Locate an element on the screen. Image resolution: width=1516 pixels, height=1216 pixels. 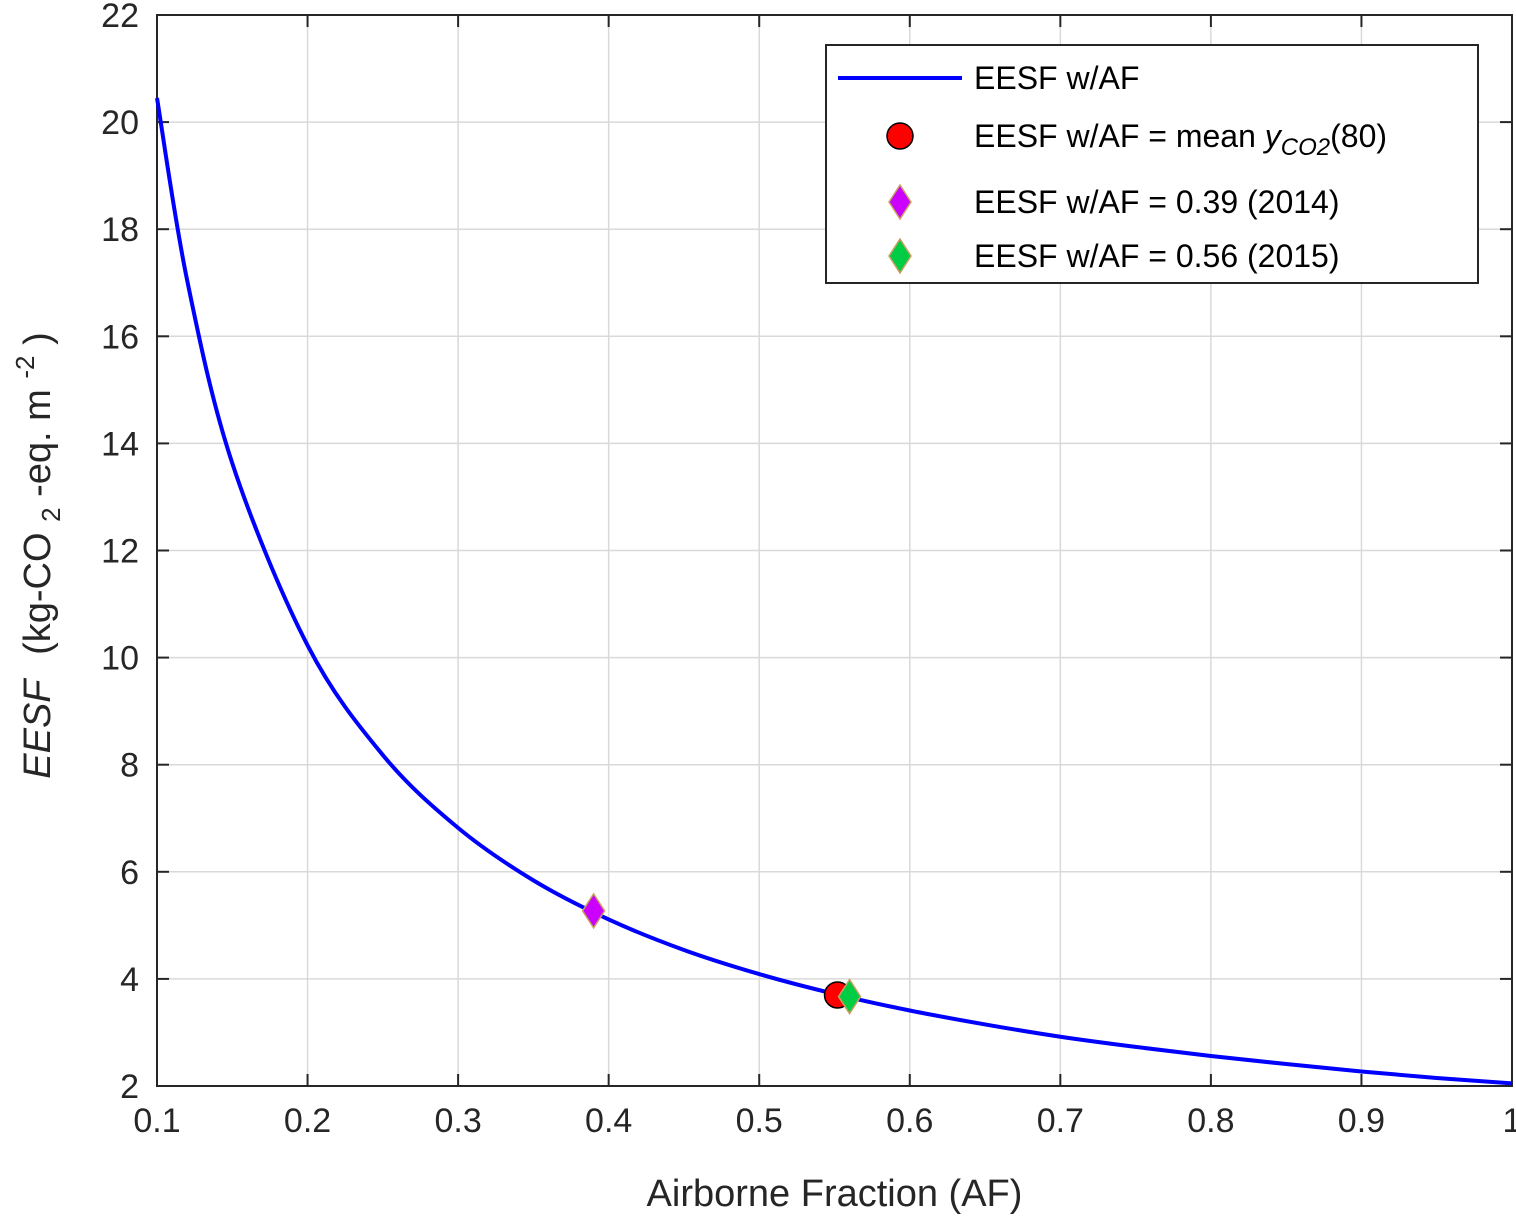
y-tick-label: 16 is located at coordinates (120, 337).